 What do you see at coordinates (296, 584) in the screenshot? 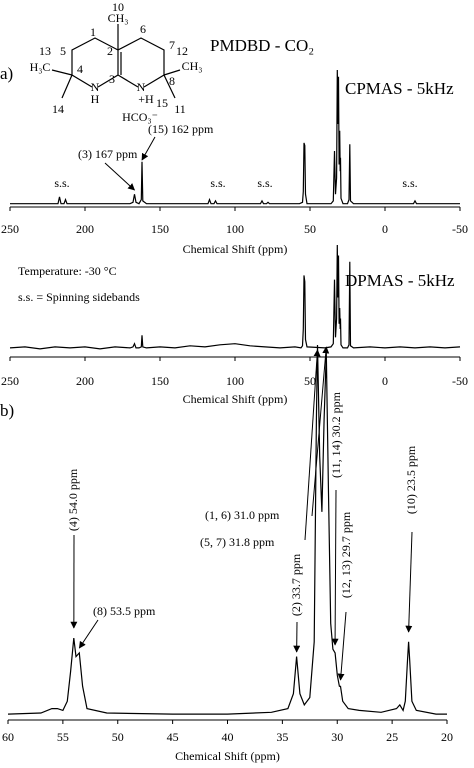
I see `annotation: (2) 33.7 ppm` at bounding box center [296, 584].